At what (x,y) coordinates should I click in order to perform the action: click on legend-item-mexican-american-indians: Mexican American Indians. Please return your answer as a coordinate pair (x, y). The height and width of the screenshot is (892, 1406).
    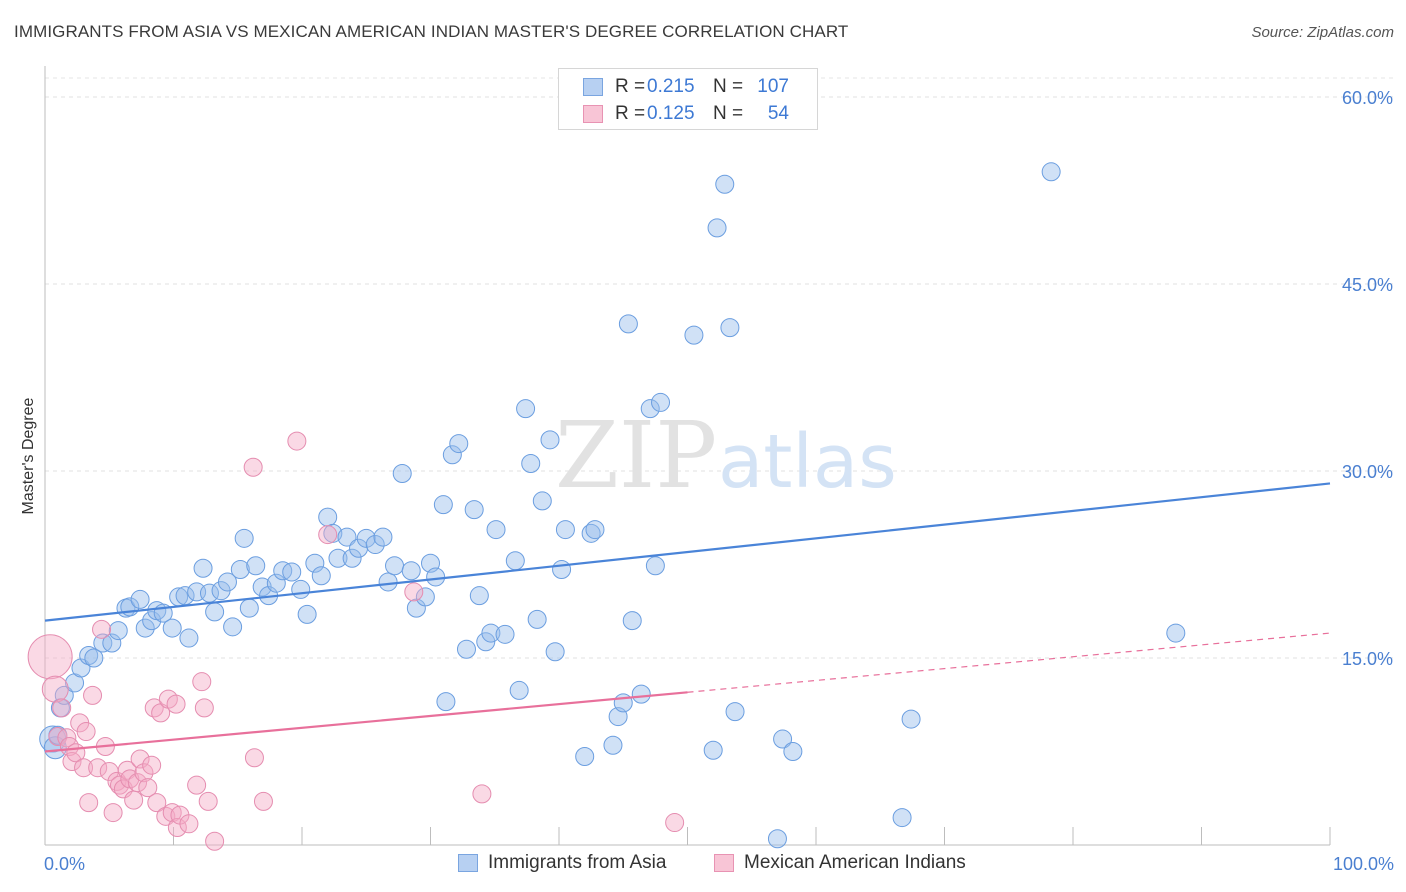
    Looking at the image, I should click on (840, 863).